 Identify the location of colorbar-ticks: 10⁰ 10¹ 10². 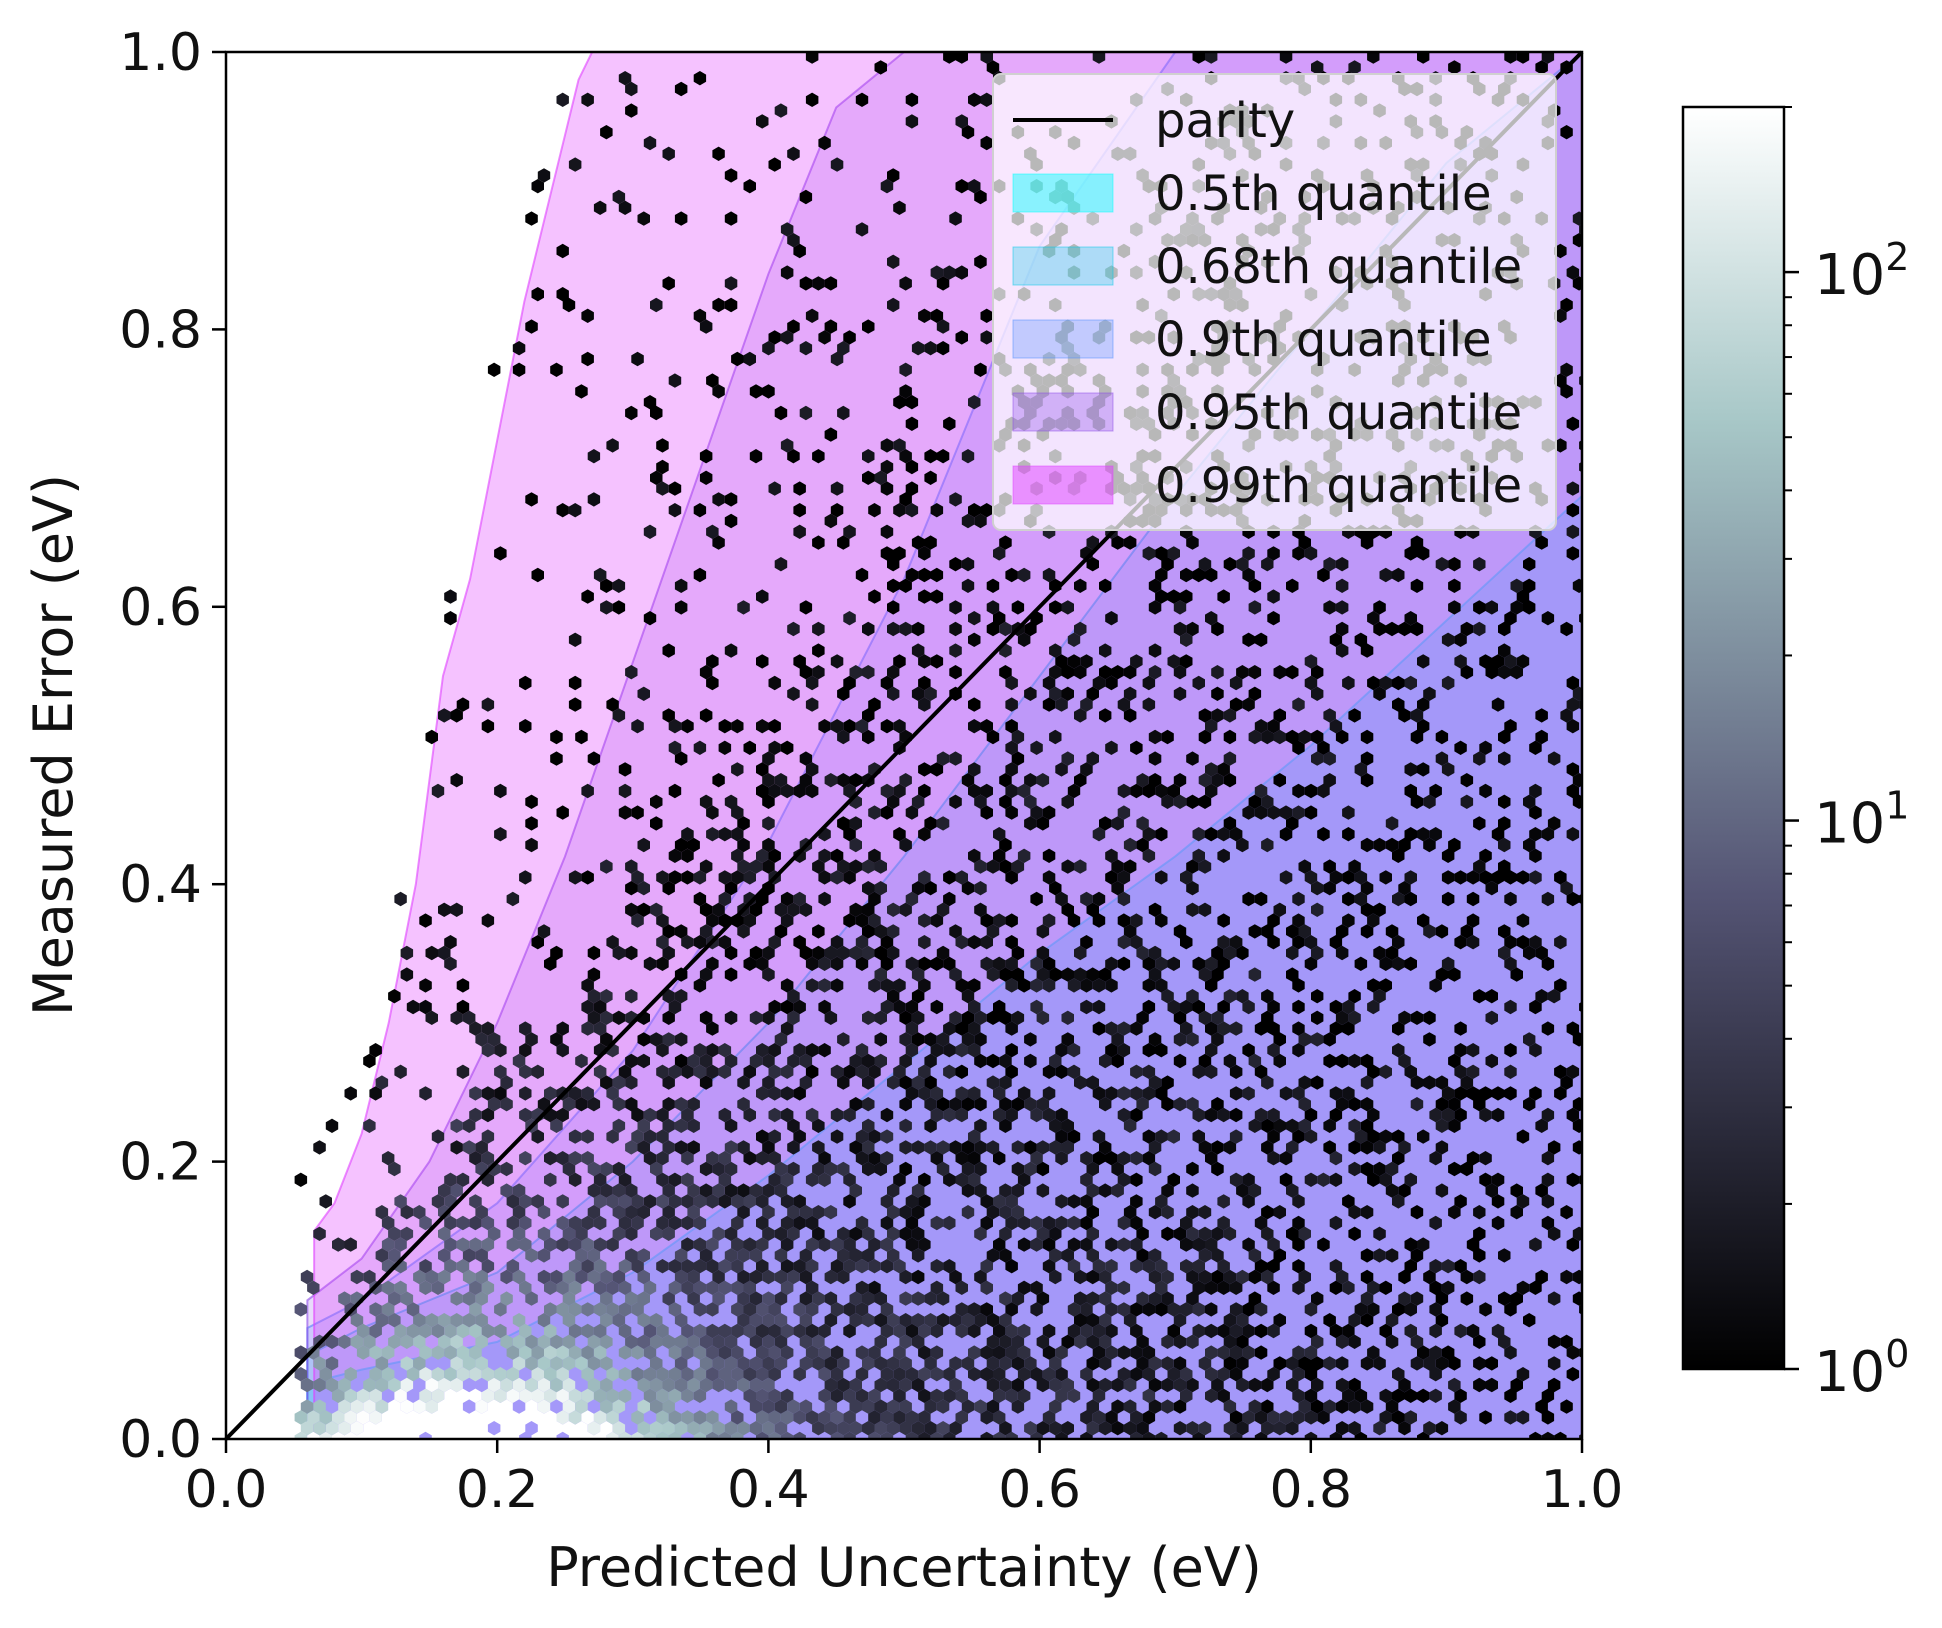
(1846, 755).